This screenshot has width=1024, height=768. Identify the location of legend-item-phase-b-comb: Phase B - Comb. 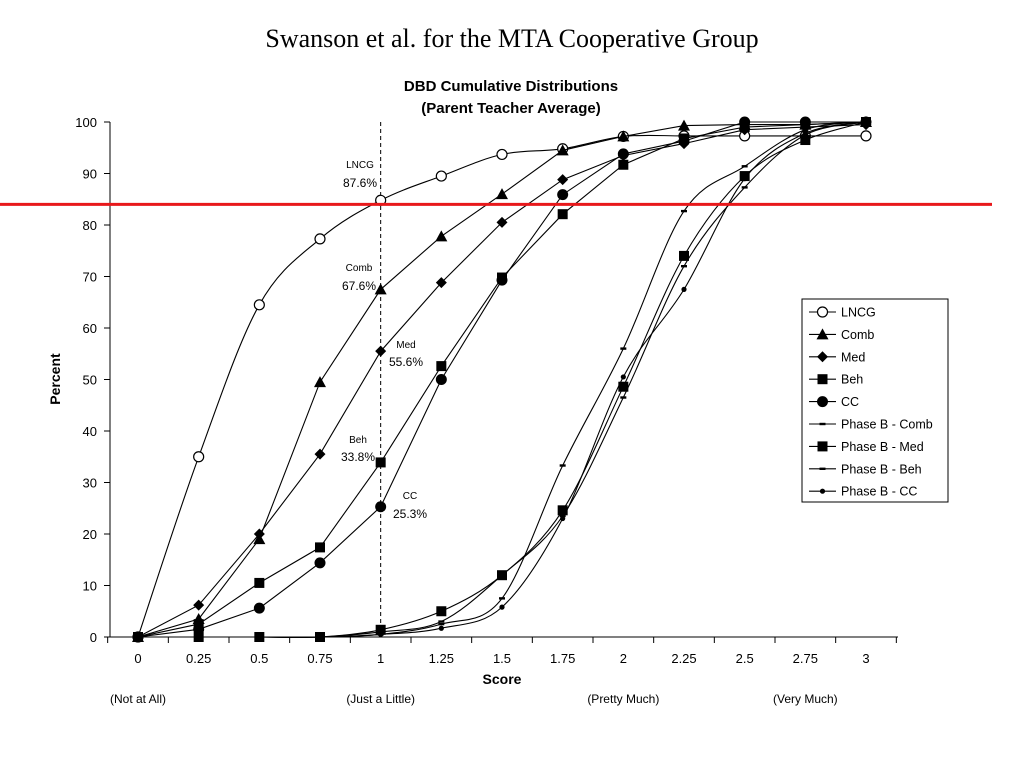
(871, 425).